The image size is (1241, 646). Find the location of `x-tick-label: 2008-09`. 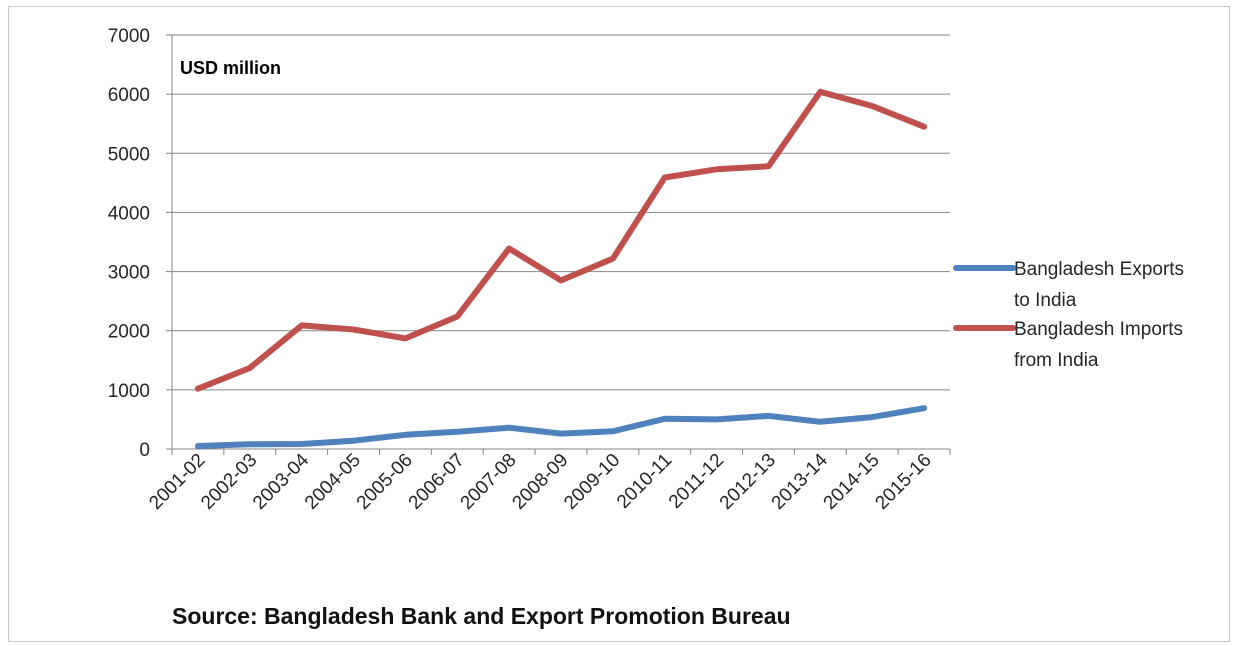

x-tick-label: 2008-09 is located at coordinates (540, 482).